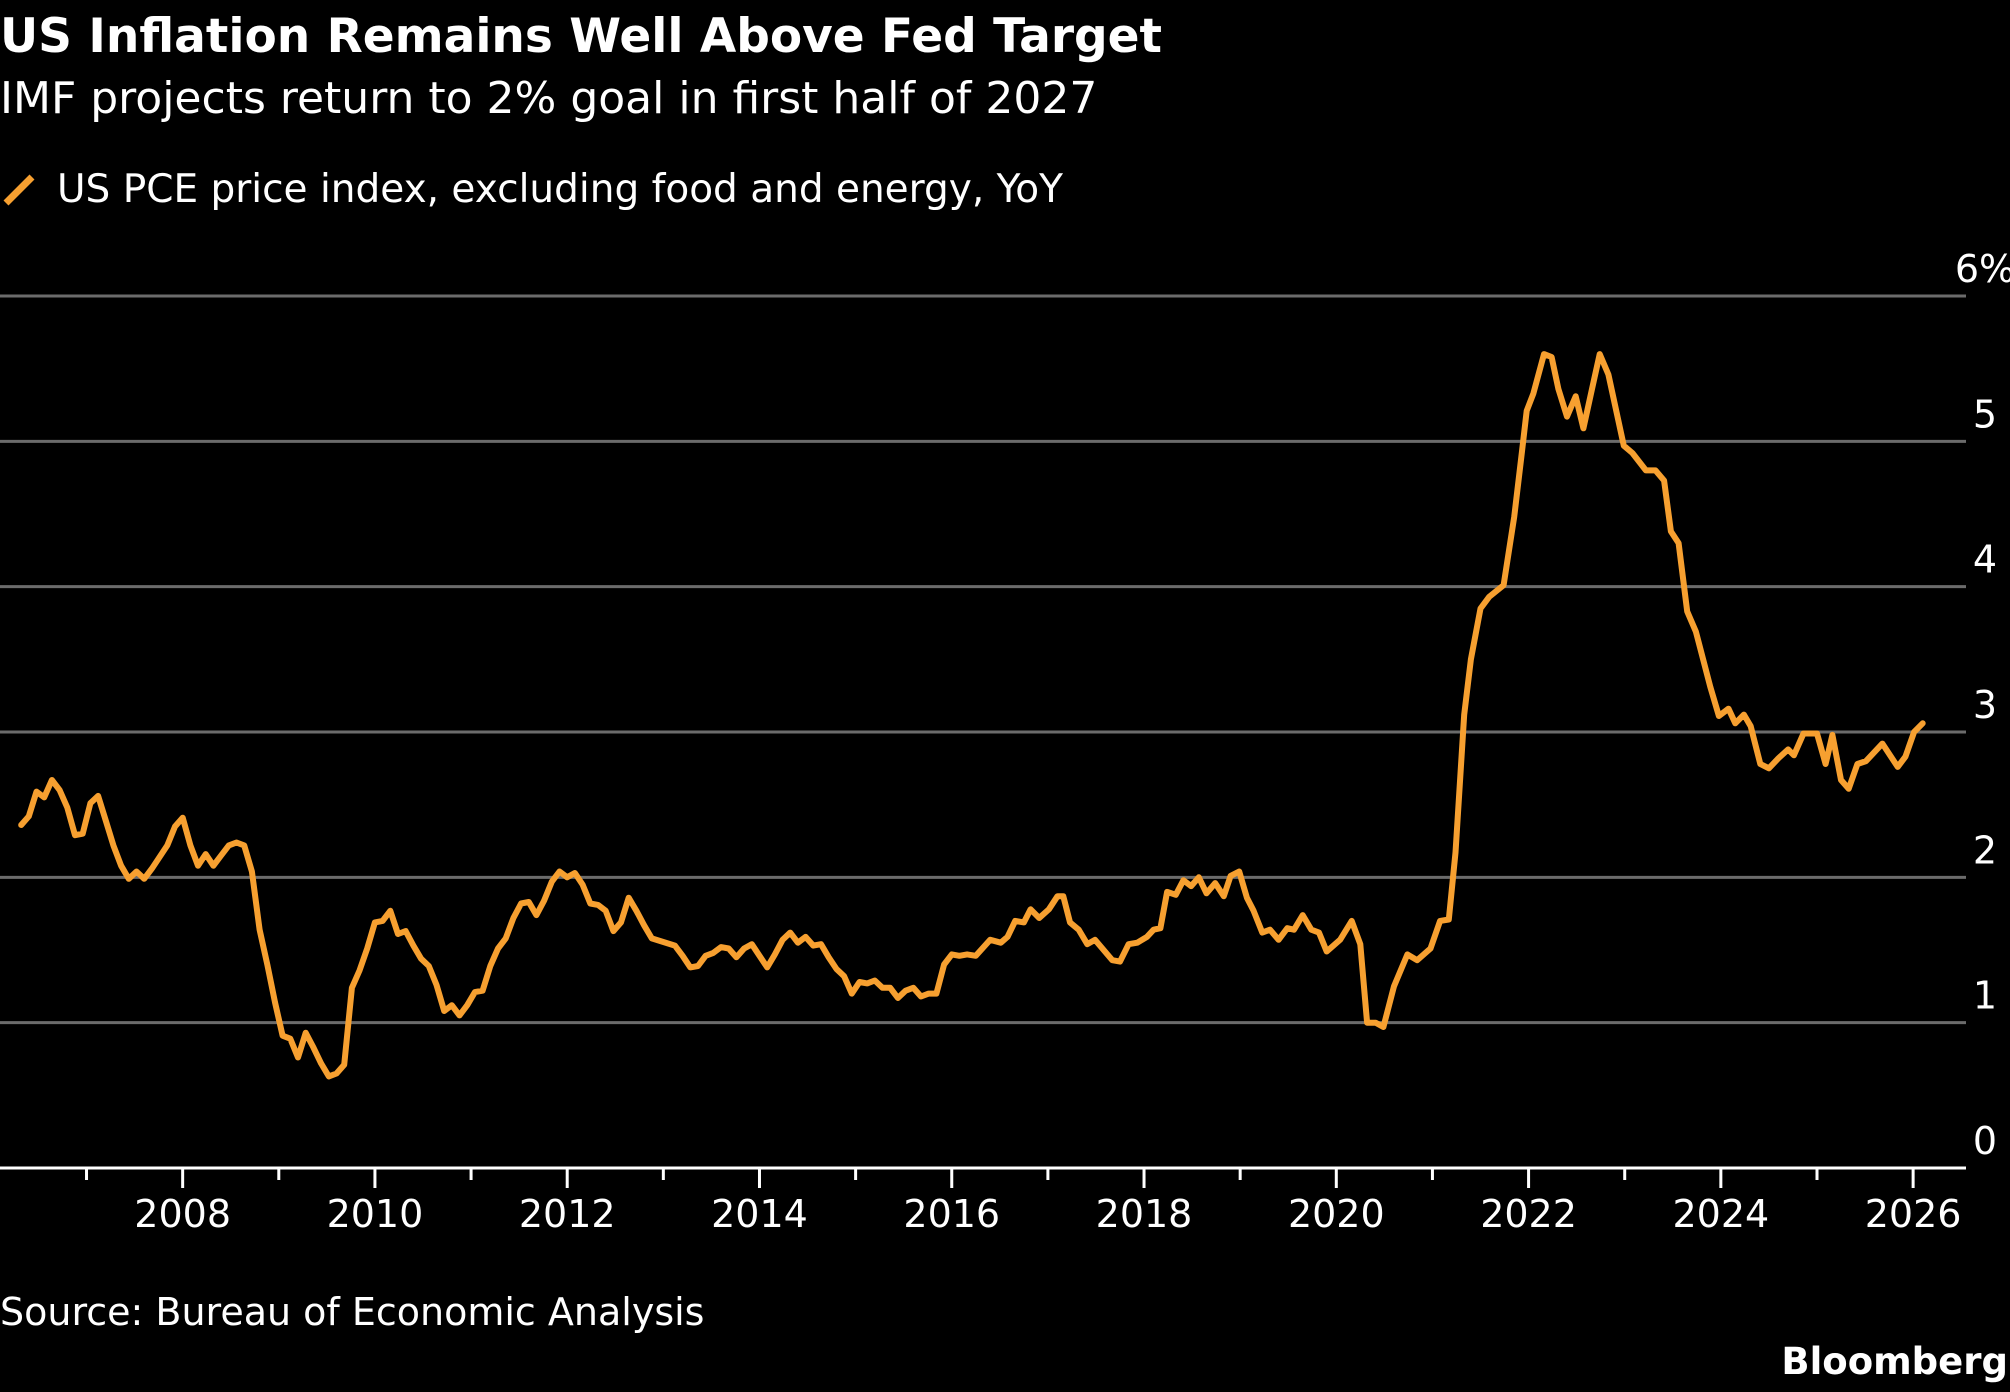 Image resolution: width=2010 pixels, height=1392 pixels. I want to click on x-tick-label: 2016, so click(951, 1214).